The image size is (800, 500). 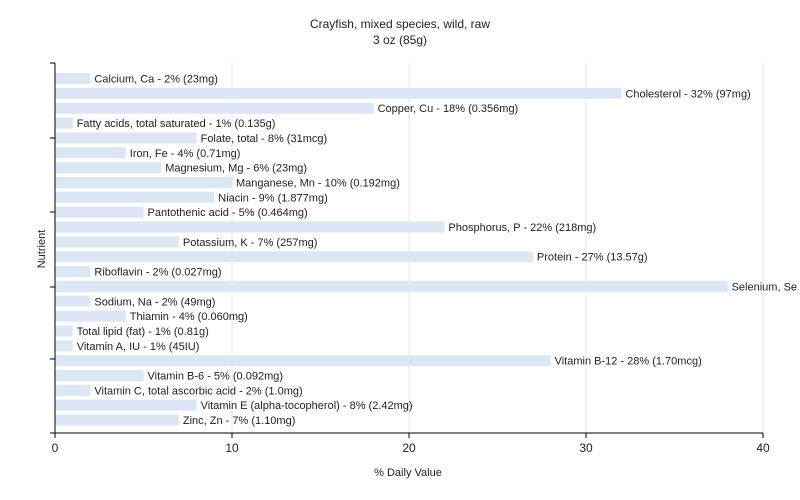 I want to click on y-axis-label: Nutrient, so click(x=42, y=249).